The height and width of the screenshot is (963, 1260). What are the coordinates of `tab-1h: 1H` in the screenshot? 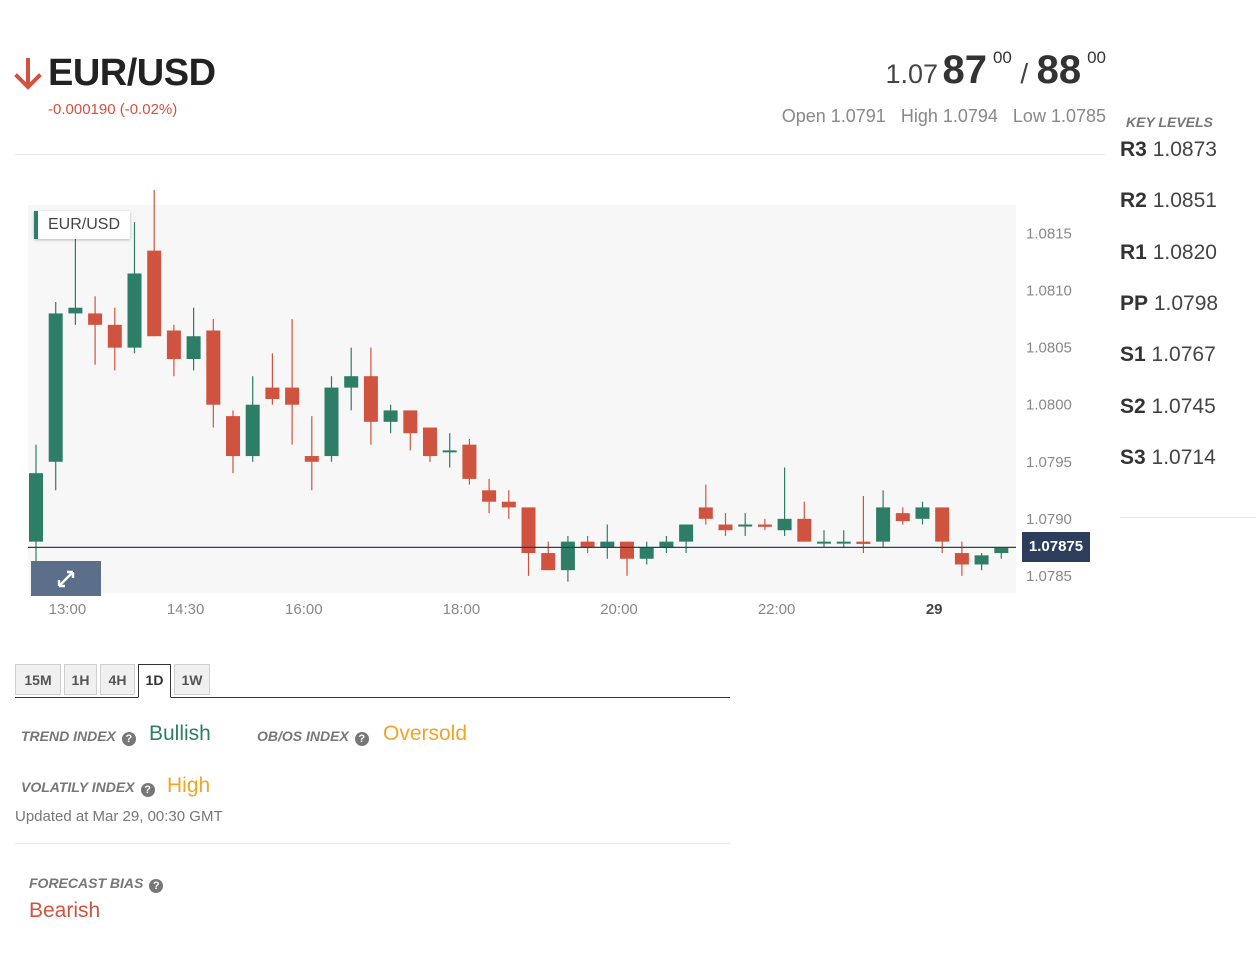 It's located at (80, 679).